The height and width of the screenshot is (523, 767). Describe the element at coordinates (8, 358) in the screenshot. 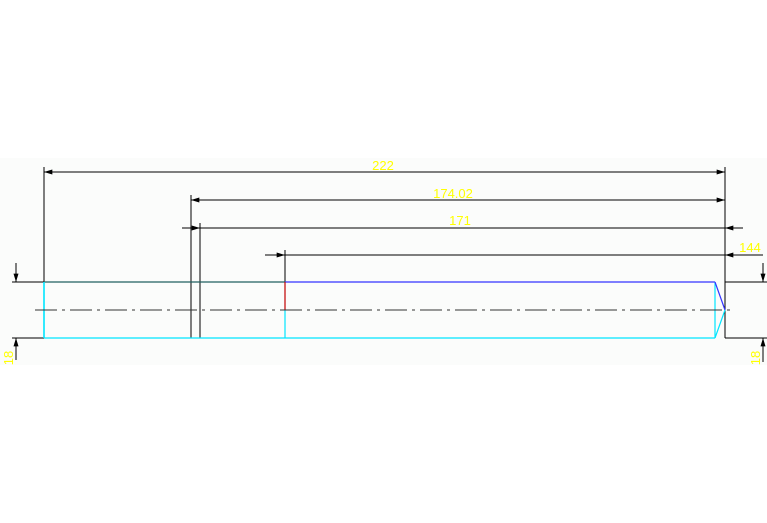

I see `dimension-text-dia-left: 18` at that location.